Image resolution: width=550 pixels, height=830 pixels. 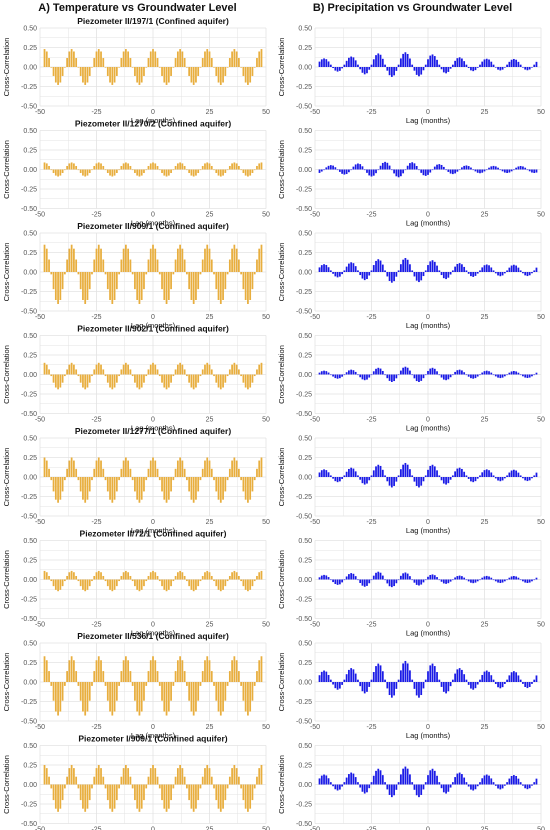 What do you see at coordinates (123, 671) in the screenshot?
I see `bar-lag--13` at bounding box center [123, 671].